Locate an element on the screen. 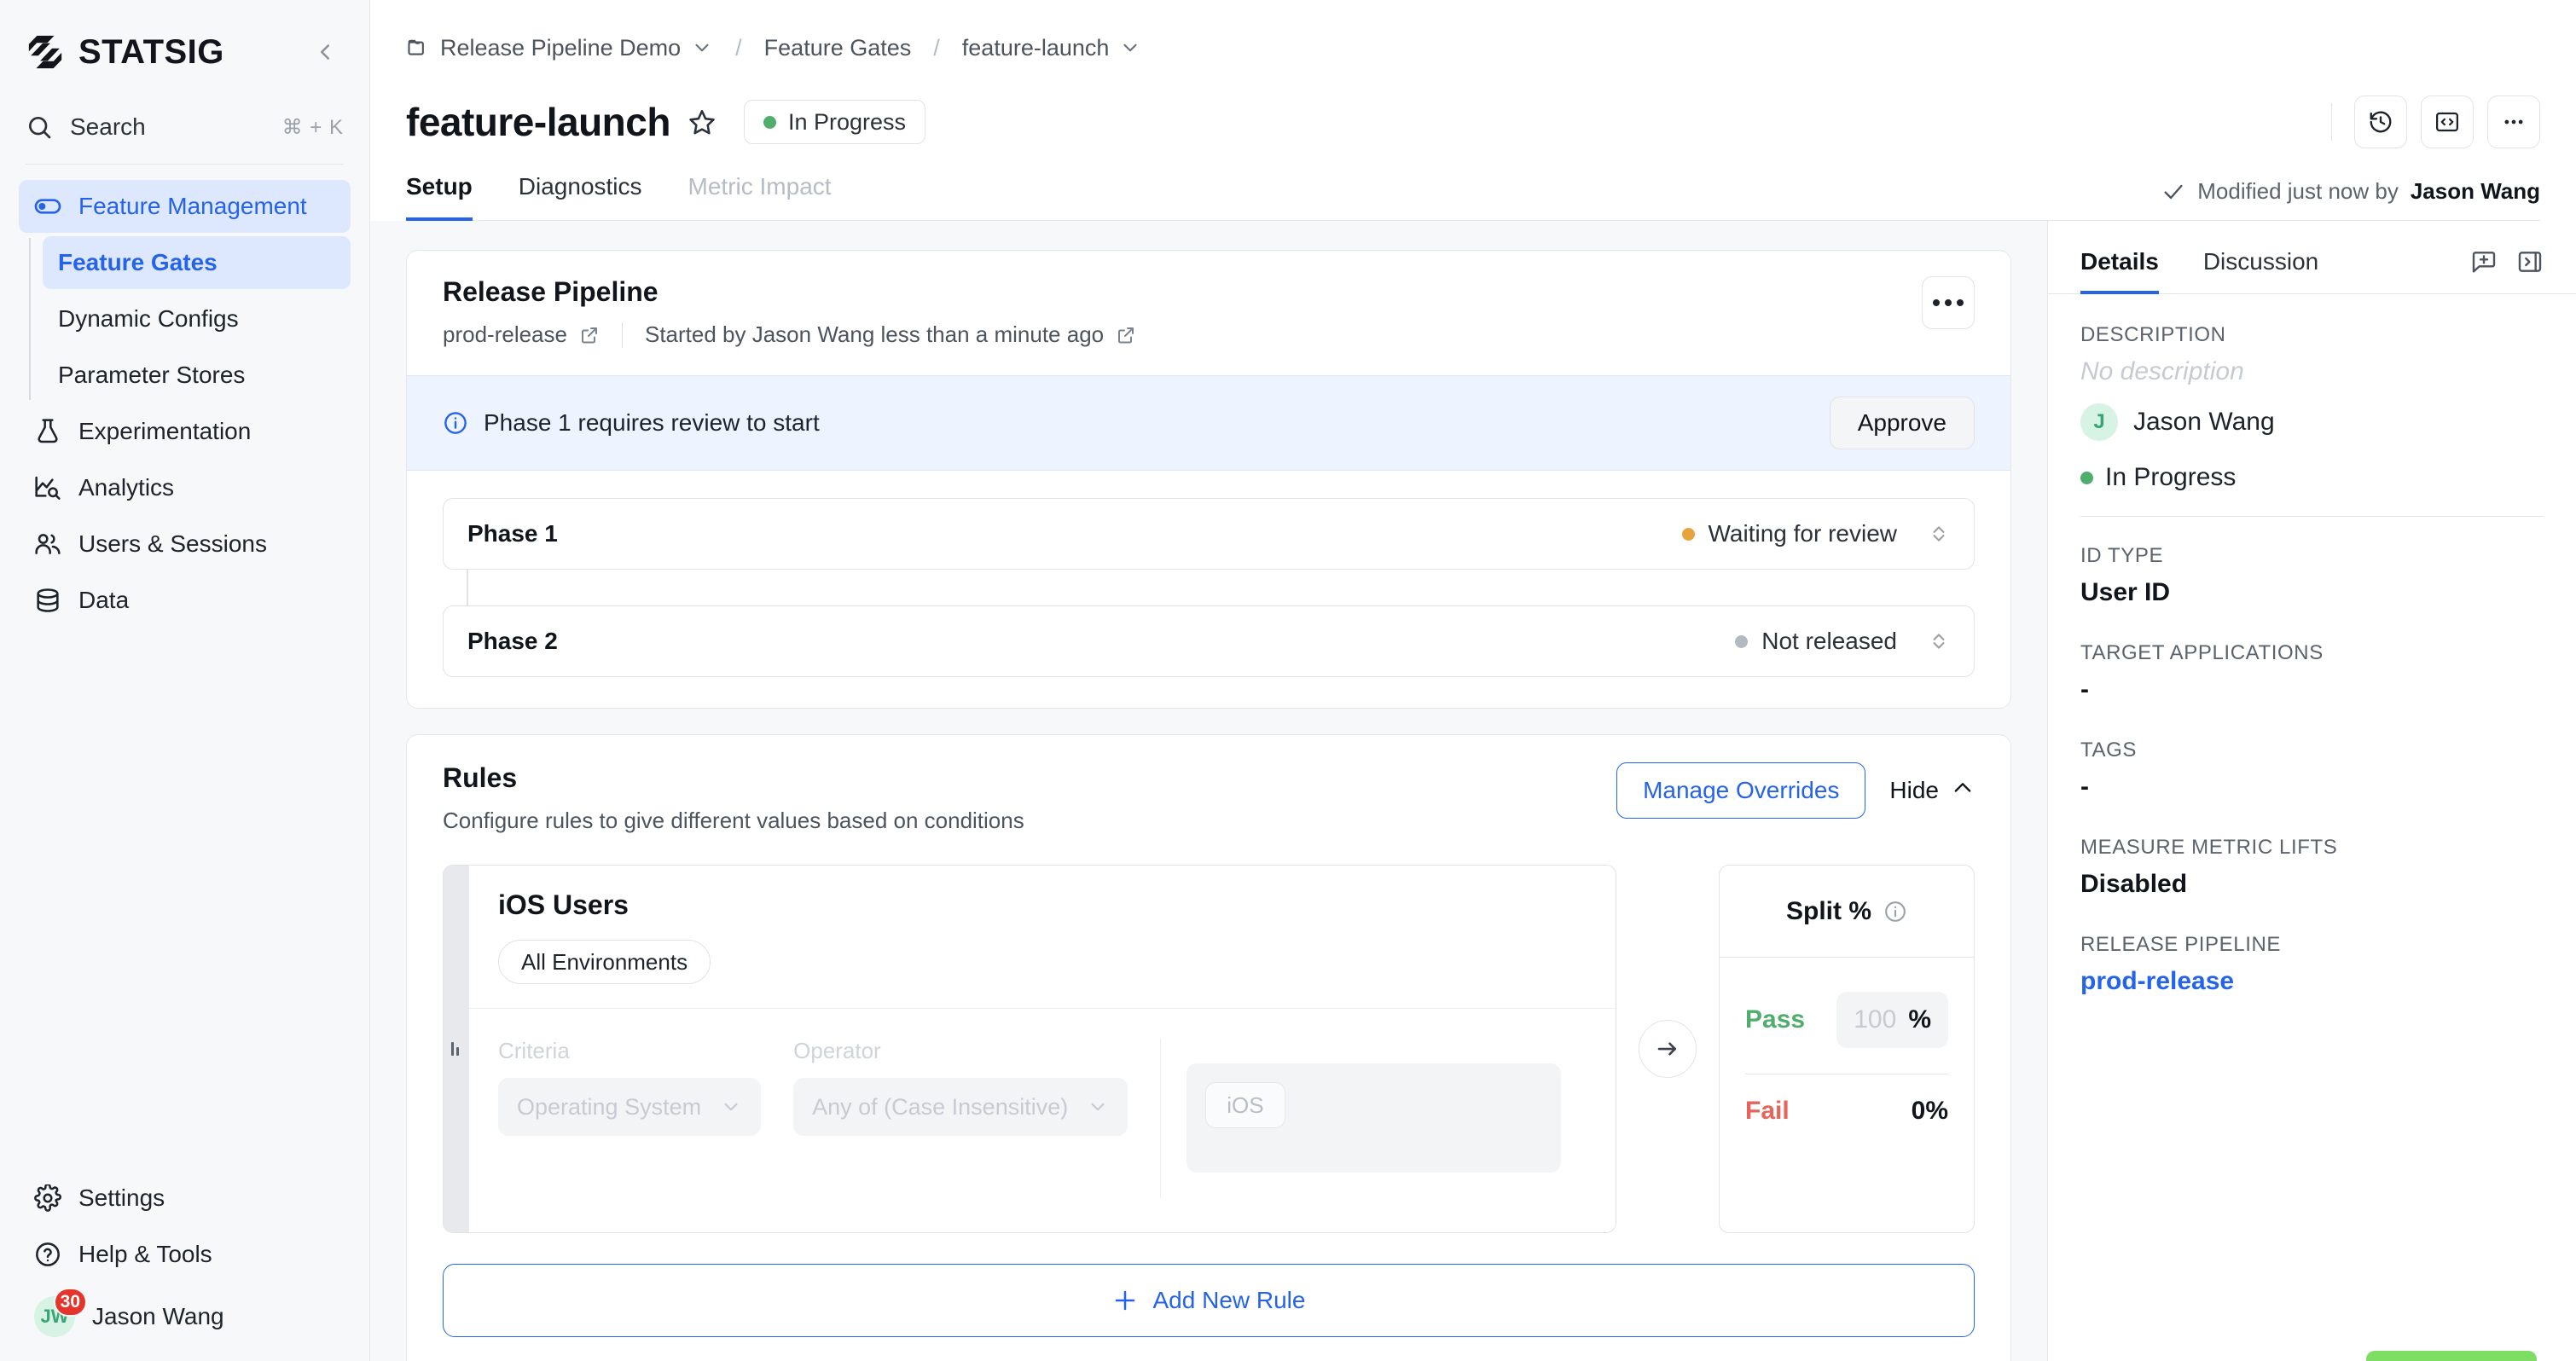  breadcrumb-project: Release Pipeline Demo is located at coordinates (559, 48).